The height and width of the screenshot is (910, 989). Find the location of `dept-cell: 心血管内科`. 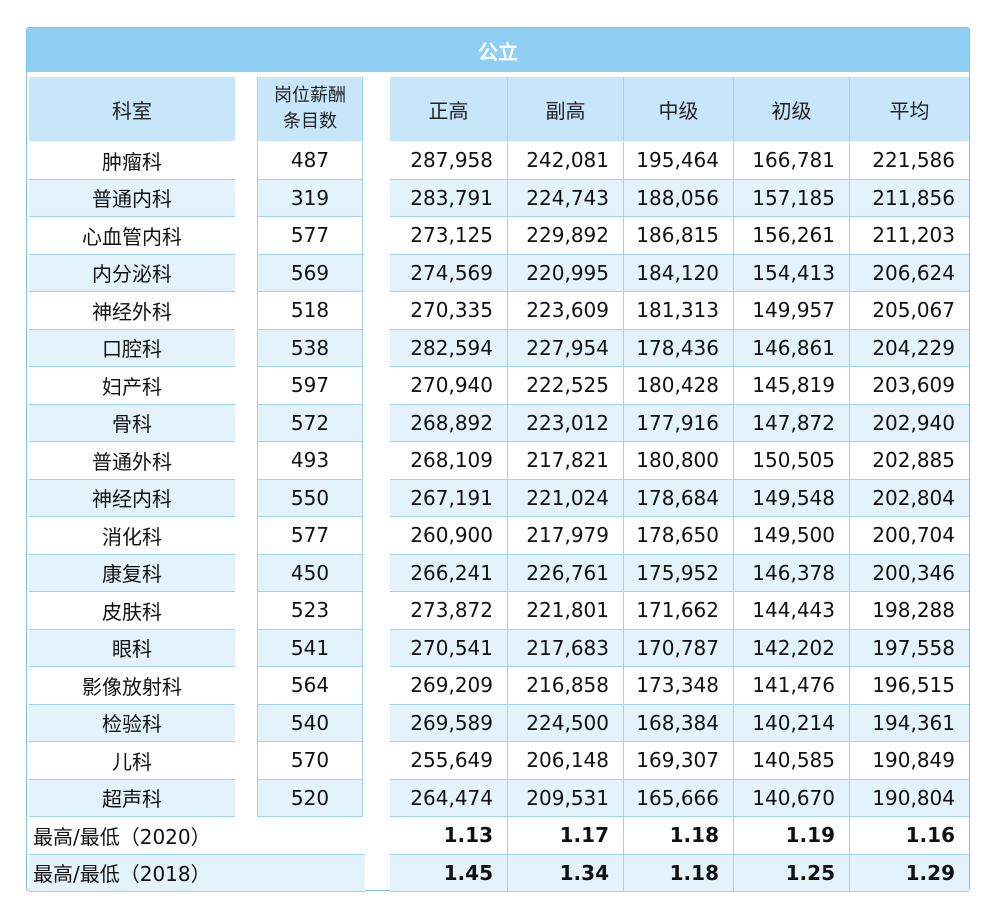

dept-cell: 心血管内科 is located at coordinates (132, 236).